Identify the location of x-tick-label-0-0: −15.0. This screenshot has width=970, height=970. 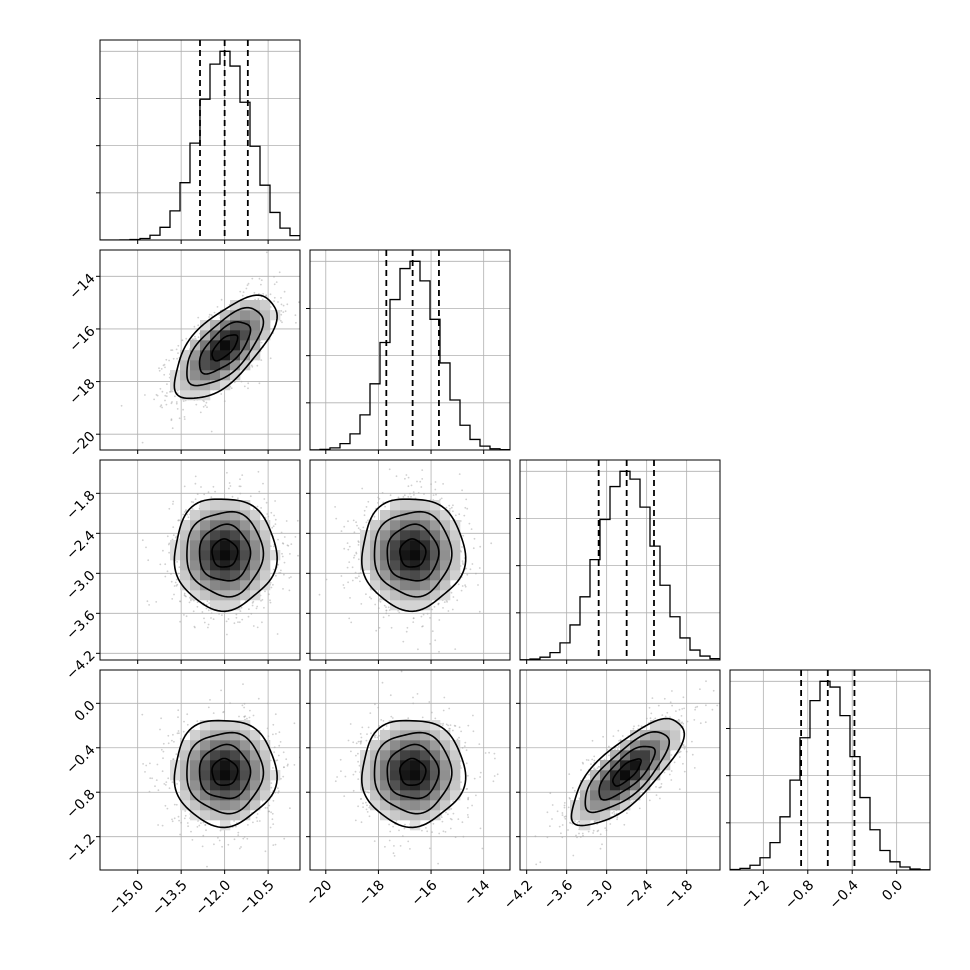
(127, 898).